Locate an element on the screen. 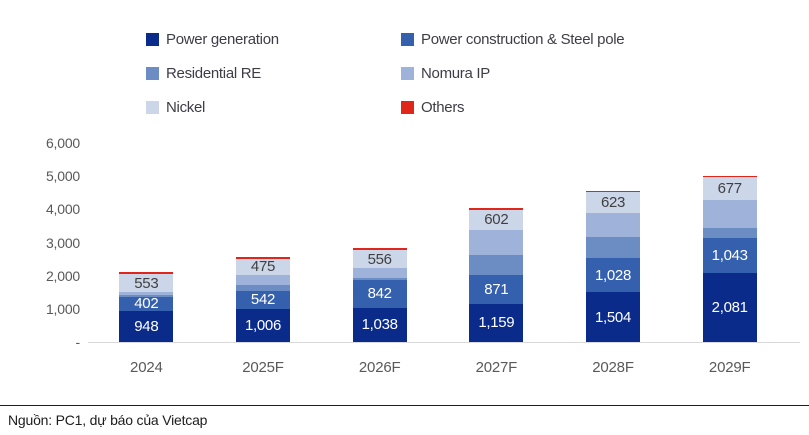 This screenshot has width=809, height=435. x-axis-label-2028f: 2028F is located at coordinates (613, 367).